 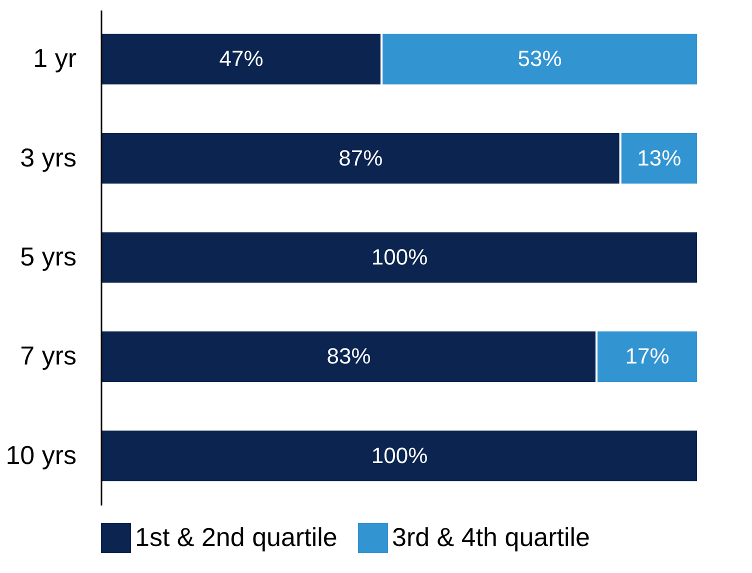 What do you see at coordinates (540, 59) in the screenshot?
I see `data-label: 53%` at bounding box center [540, 59].